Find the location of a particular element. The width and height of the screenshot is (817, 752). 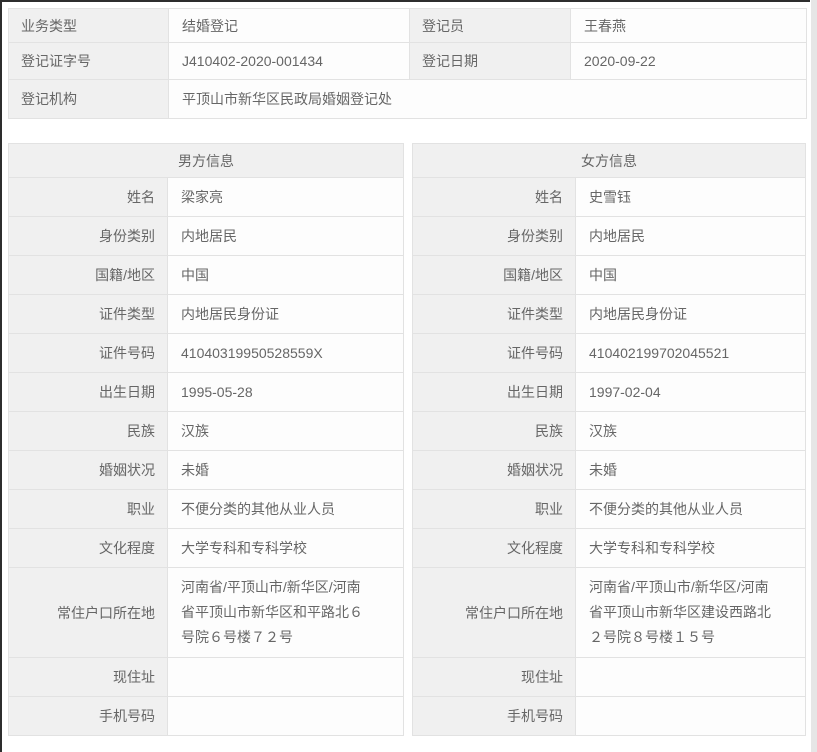

field-value: 河南省/平顶山市/新华区/河南省平顶山市新华区建设西路北２号院８号楼１５号 is located at coordinates (690, 612).